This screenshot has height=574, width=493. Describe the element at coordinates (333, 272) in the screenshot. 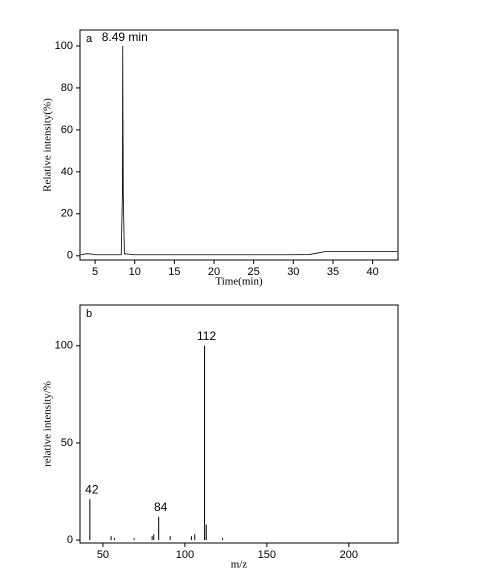

I see `x-tick-label: 35` at that location.